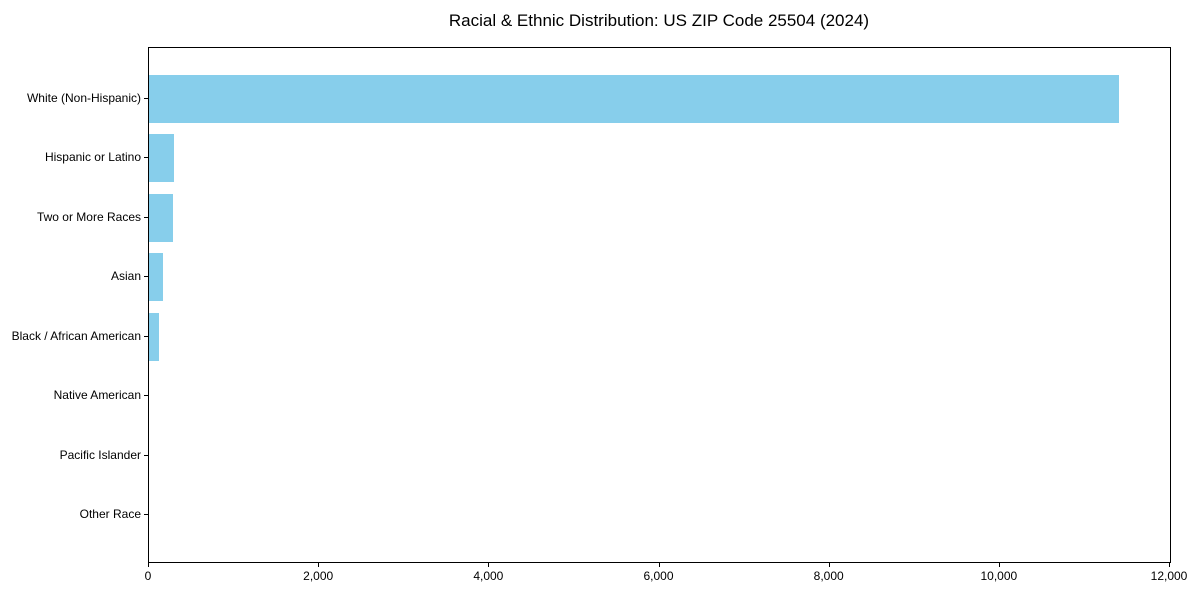  I want to click on y-axis-label: Other Race, so click(110, 514).